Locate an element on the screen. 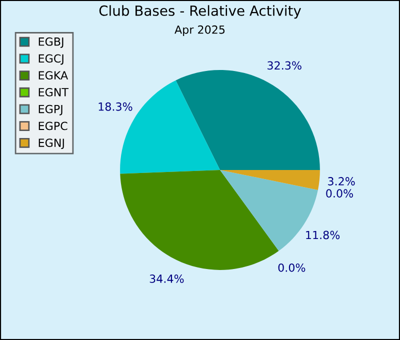  legend-label: EGPC is located at coordinates (53, 126).